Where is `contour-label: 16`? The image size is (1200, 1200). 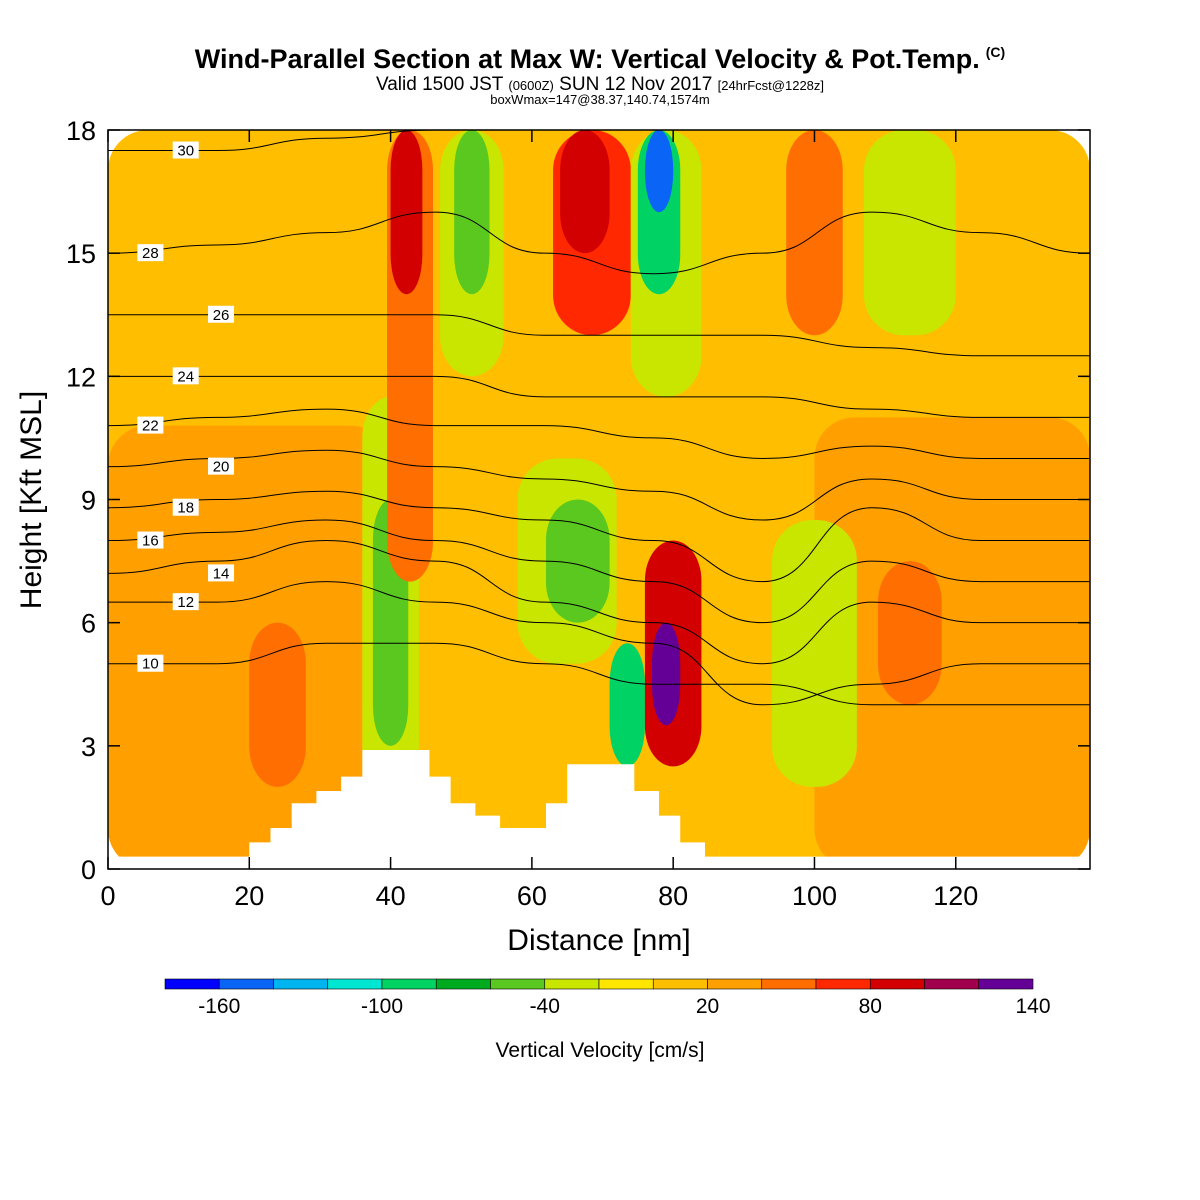 contour-label: 16 is located at coordinates (150, 541).